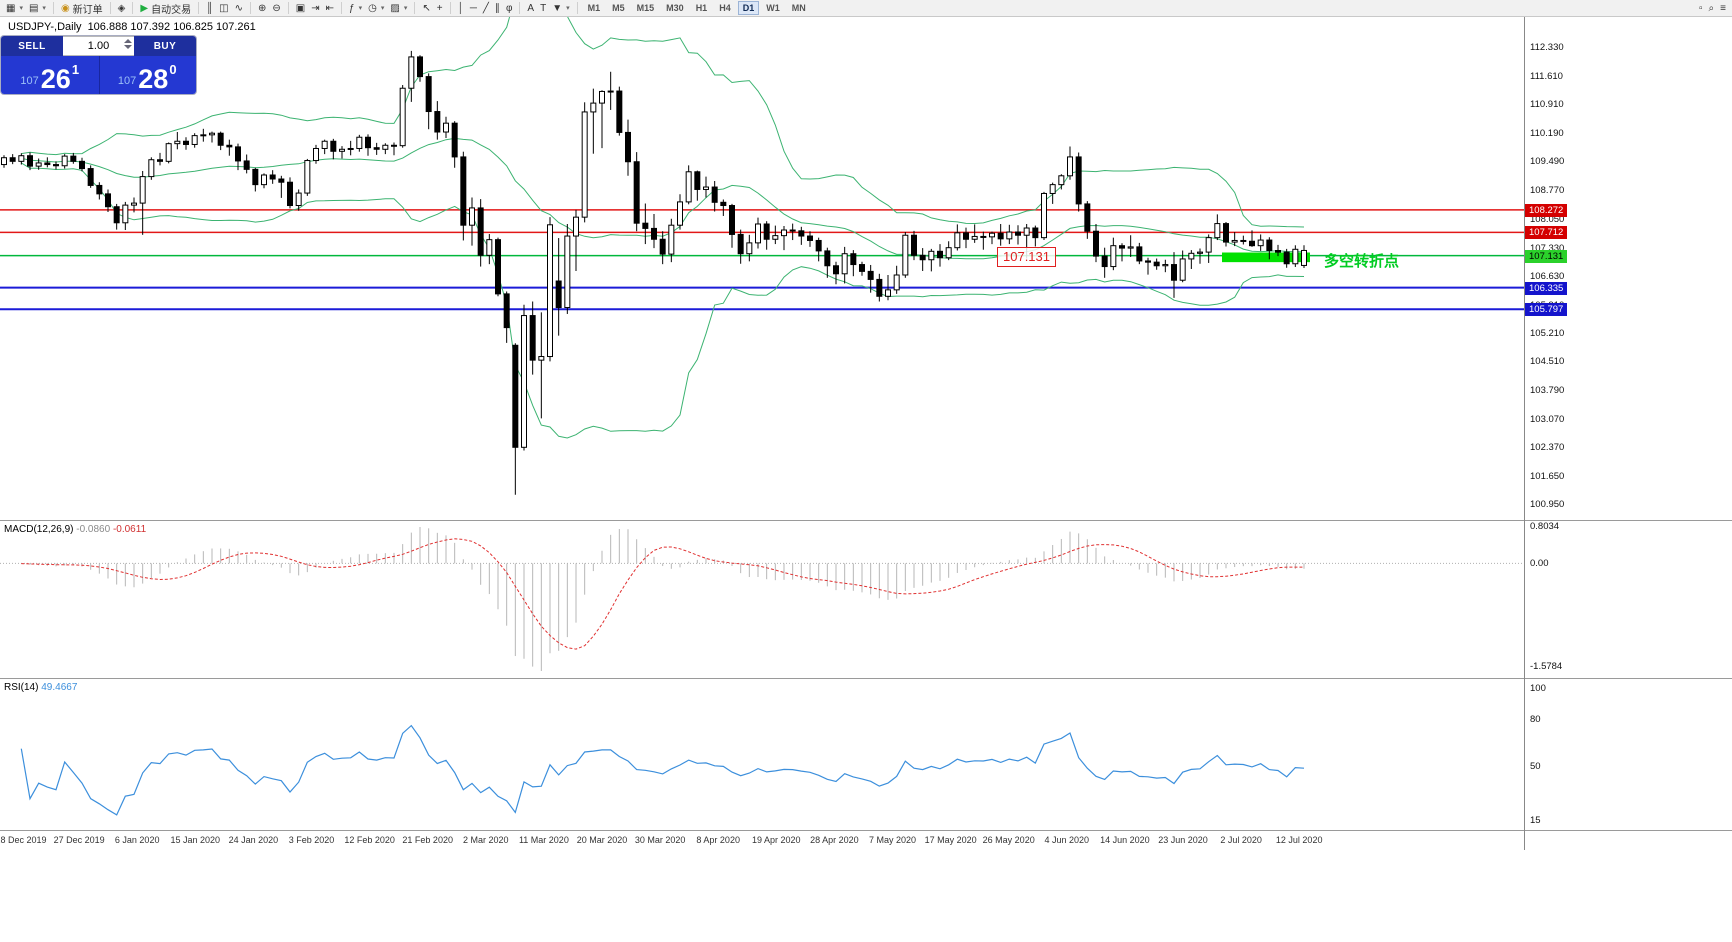 This screenshot has width=1732, height=942. I want to click on volume-input, so click(98, 46).